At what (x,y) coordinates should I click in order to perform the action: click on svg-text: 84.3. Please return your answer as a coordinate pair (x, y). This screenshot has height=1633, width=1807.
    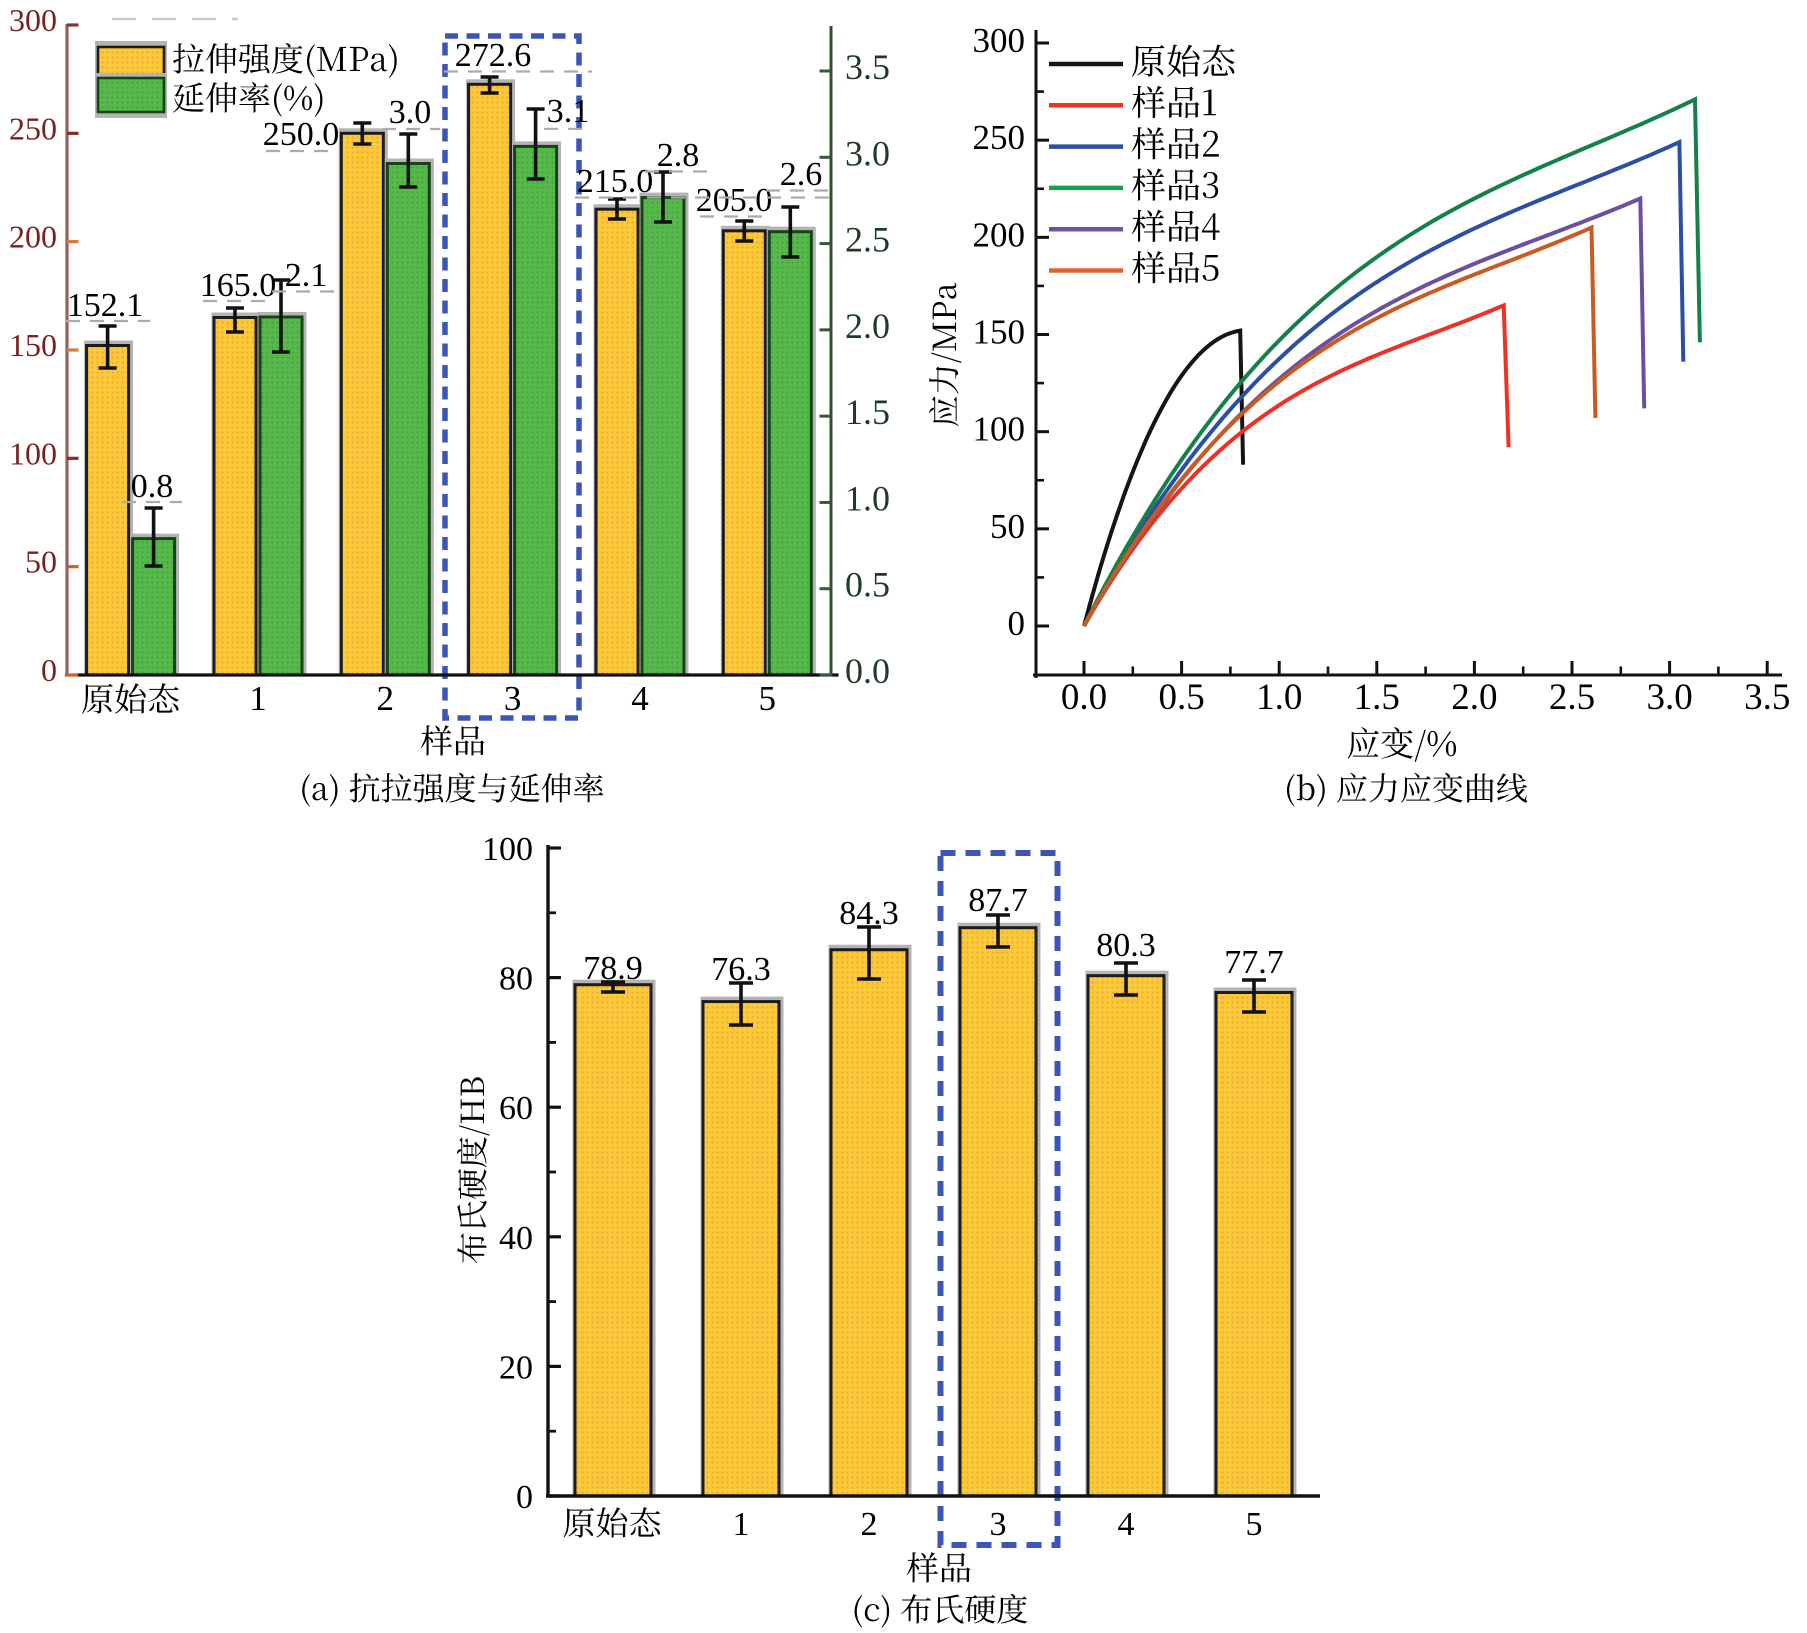
    Looking at the image, I should click on (869, 913).